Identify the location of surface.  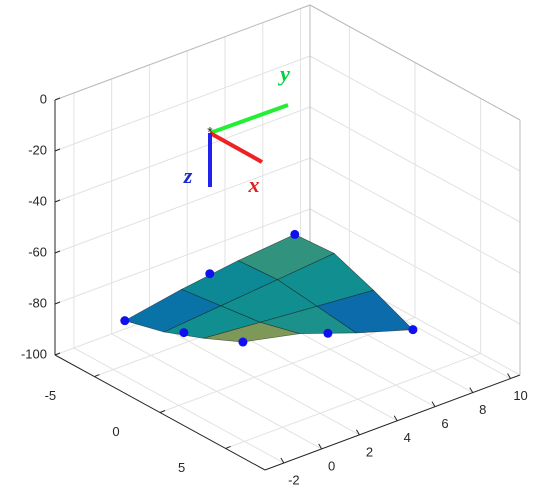
(269, 288).